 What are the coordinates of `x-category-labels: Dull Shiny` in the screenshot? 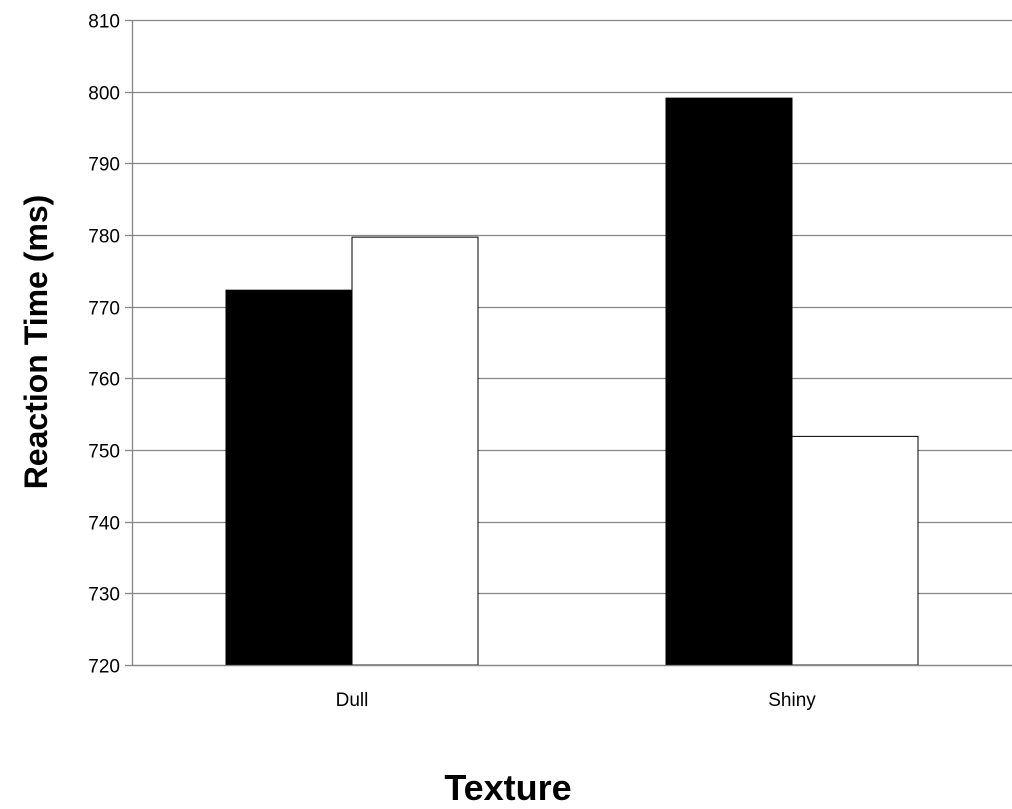 It's located at (576, 700).